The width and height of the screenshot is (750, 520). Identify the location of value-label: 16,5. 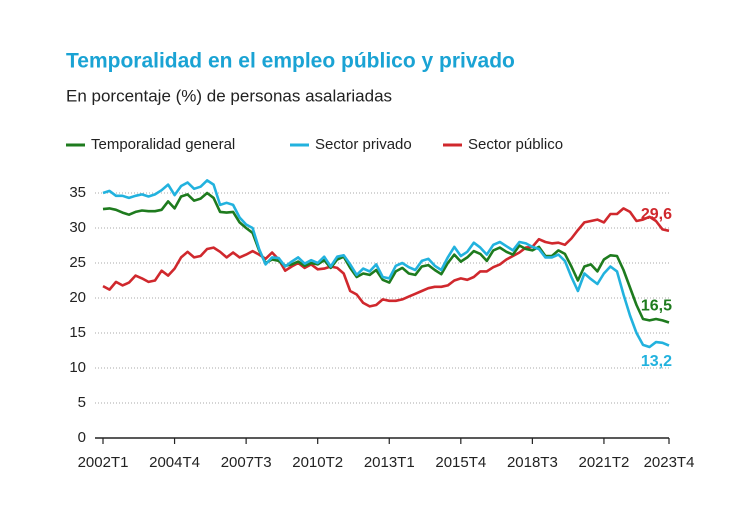
(656, 306).